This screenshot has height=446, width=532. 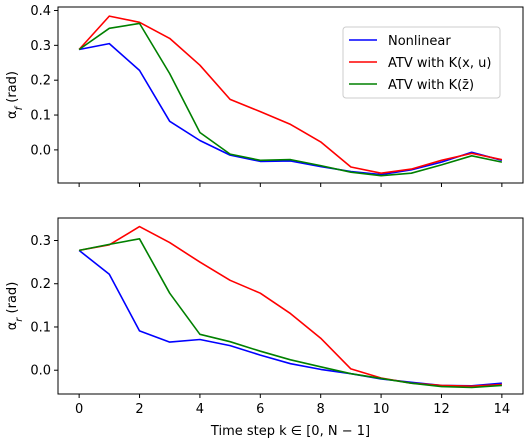 What do you see at coordinates (260, 409) in the screenshot?
I see `x-tick-label-2-3: 6` at bounding box center [260, 409].